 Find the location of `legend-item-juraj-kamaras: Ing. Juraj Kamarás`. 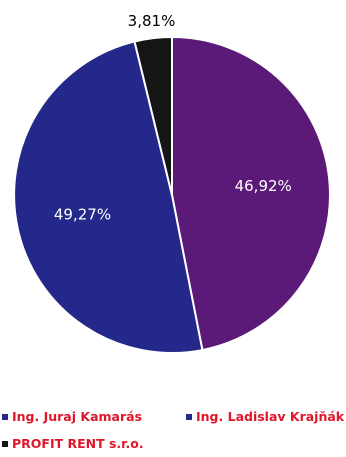

legend-item-juraj-kamaras: Ing. Juraj Kamarás is located at coordinates (72, 416).